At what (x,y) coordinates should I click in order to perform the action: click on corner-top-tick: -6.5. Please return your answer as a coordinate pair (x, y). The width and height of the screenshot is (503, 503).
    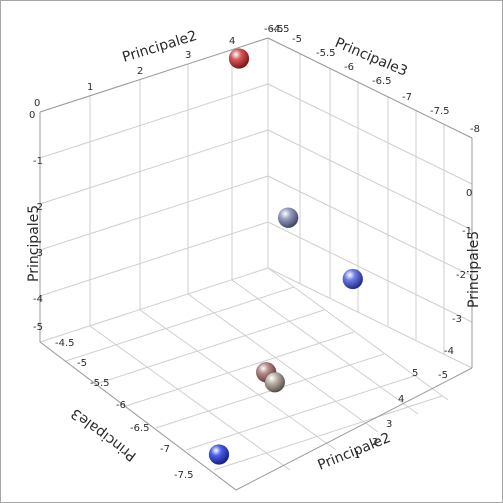
    Looking at the image, I should click on (274, 29).